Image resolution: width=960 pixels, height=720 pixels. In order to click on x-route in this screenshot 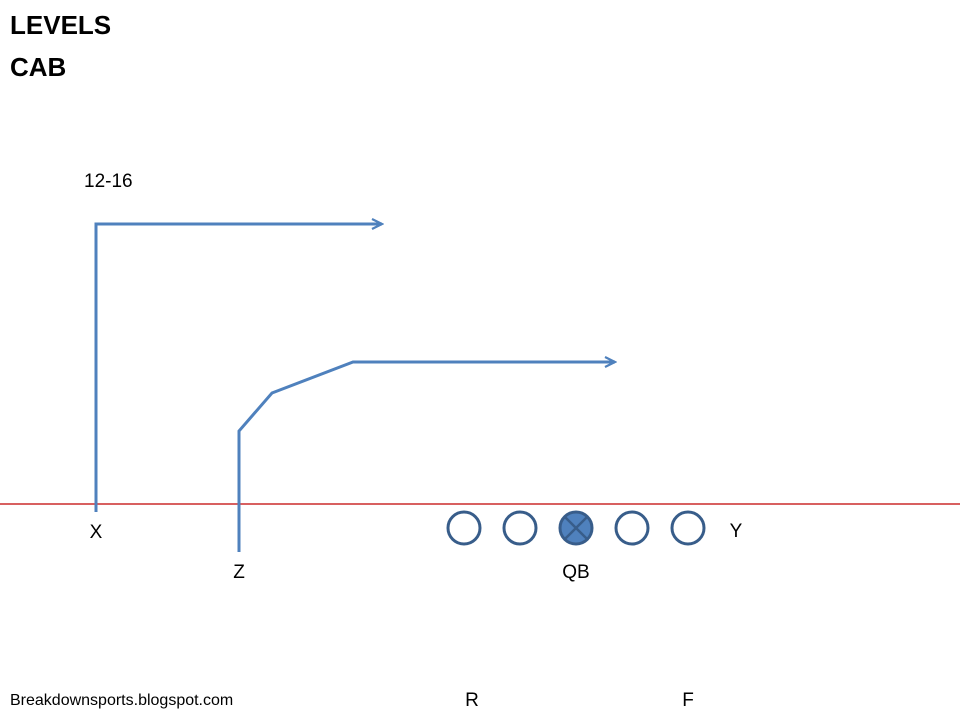, I will do `click(238, 368)`.